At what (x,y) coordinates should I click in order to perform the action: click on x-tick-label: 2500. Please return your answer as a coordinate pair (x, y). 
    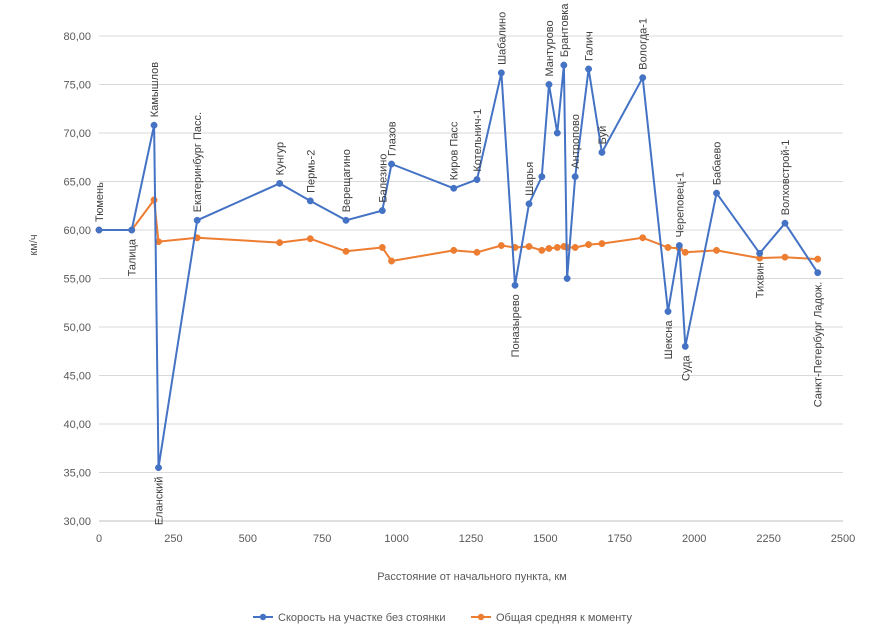
    Looking at the image, I should click on (843, 539).